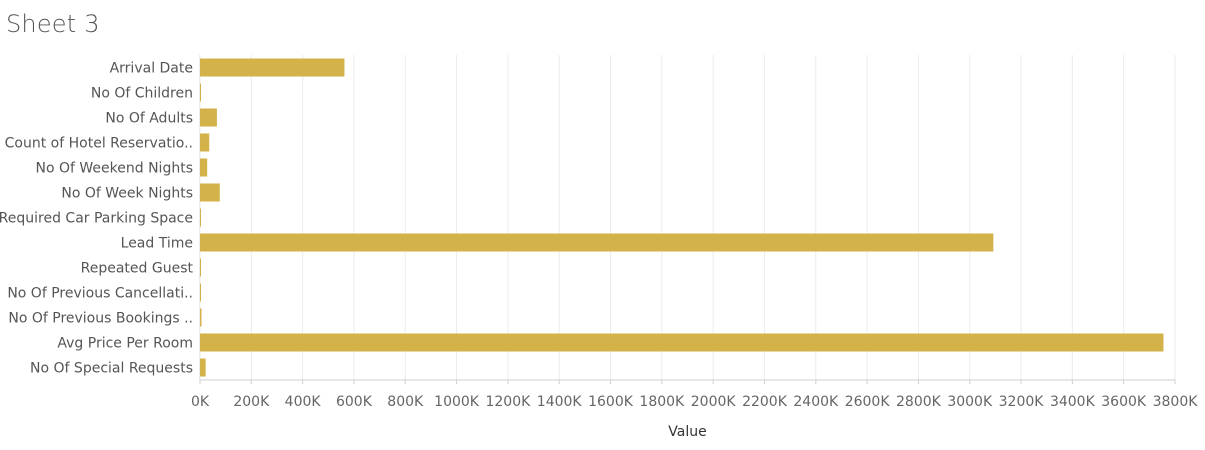  What do you see at coordinates (127, 194) in the screenshot?
I see `category-label: No Of Week Nights` at bounding box center [127, 194].